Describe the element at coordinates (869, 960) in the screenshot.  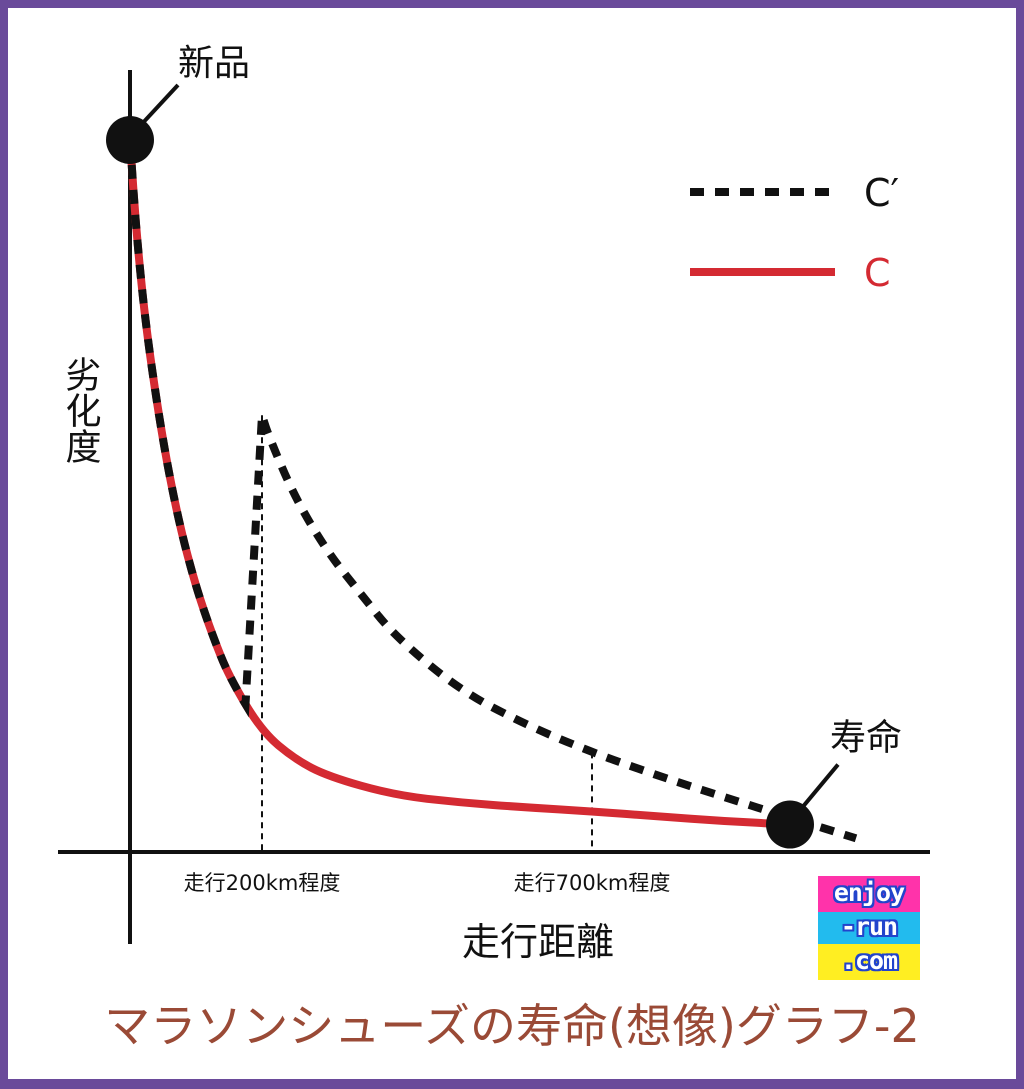
I see `logo-line-3: .com` at that location.